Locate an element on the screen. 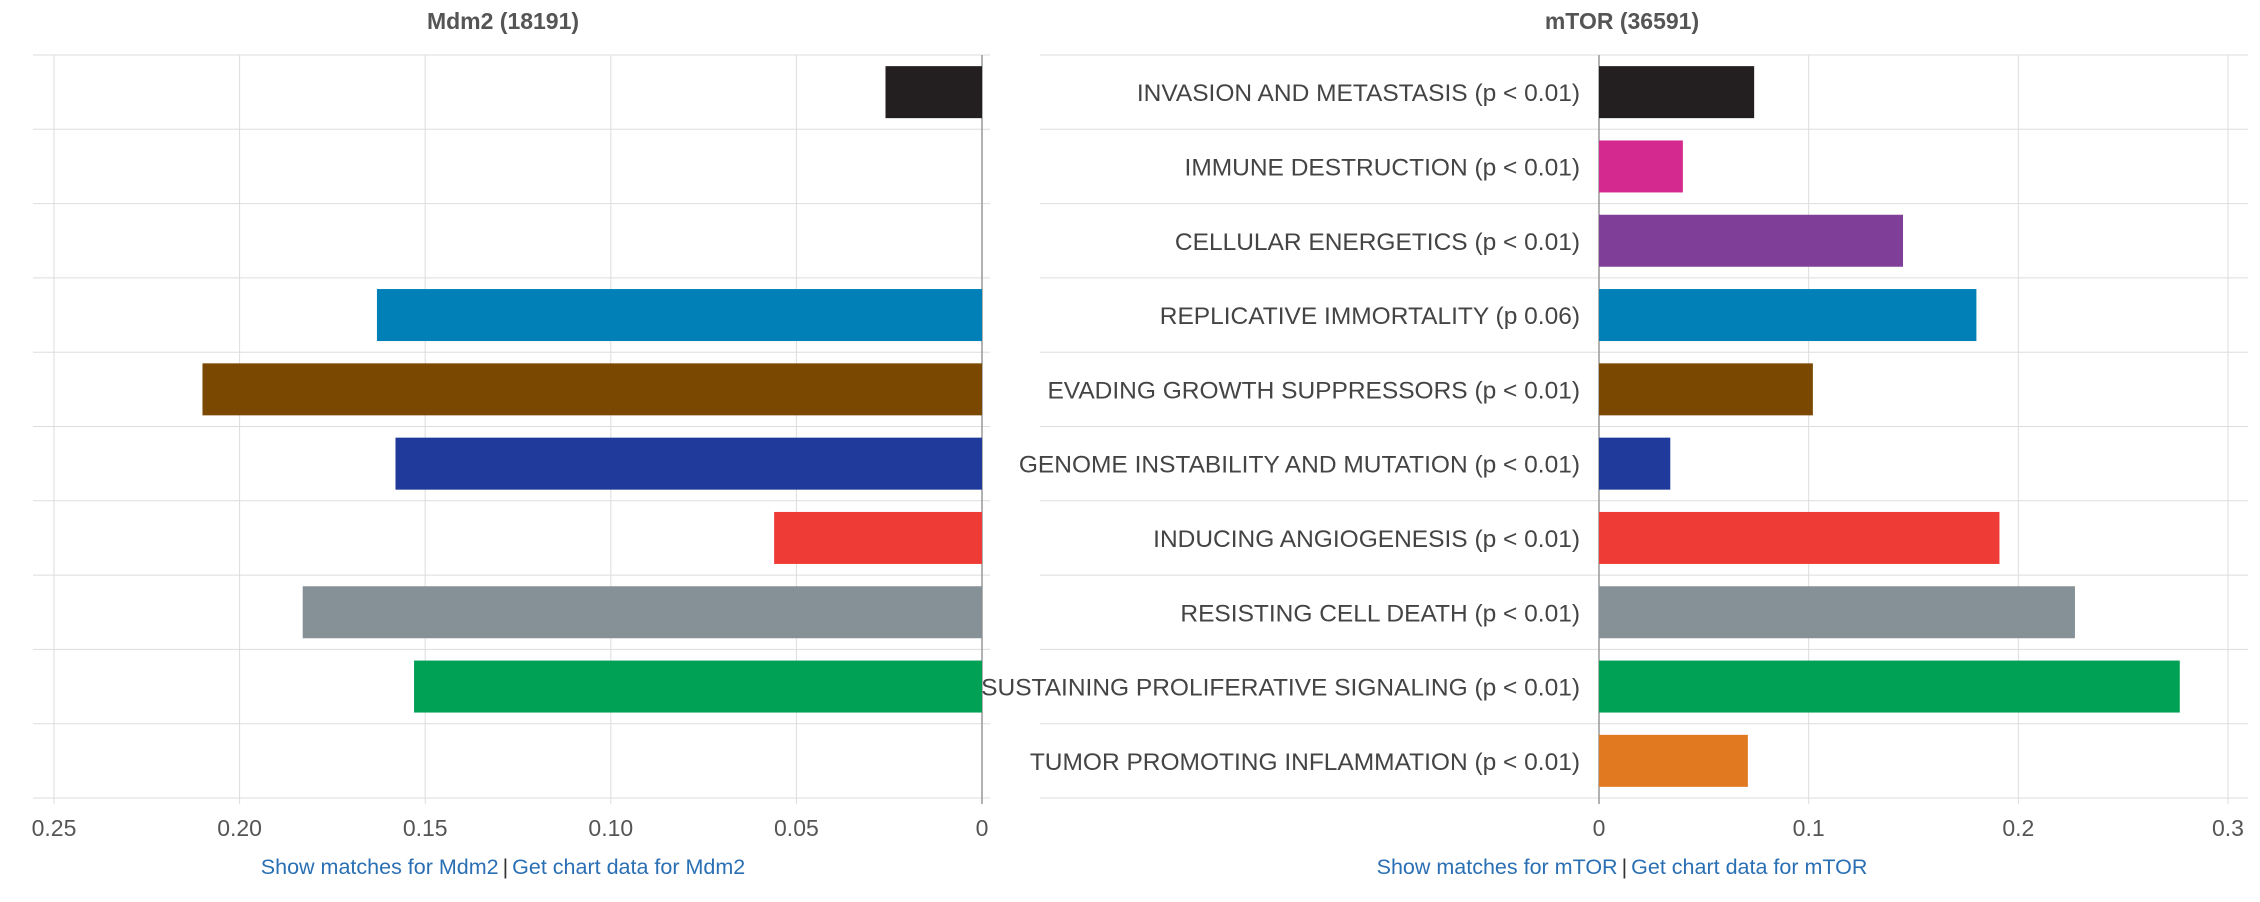 The height and width of the screenshot is (902, 2260). get-chart-data-mdm2-link: Get chart data for Mdm2 is located at coordinates (629, 867).